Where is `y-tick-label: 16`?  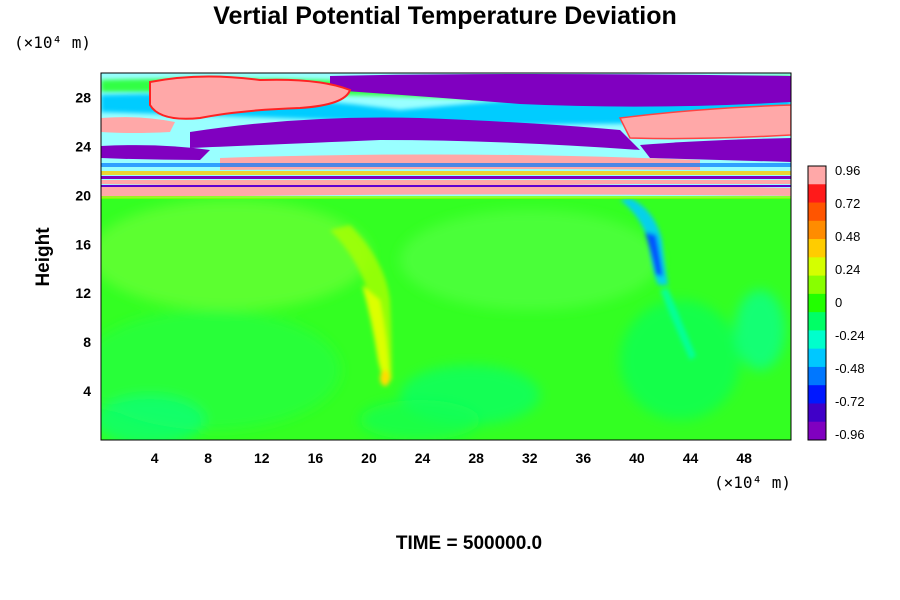 y-tick-label: 16 is located at coordinates (83, 244).